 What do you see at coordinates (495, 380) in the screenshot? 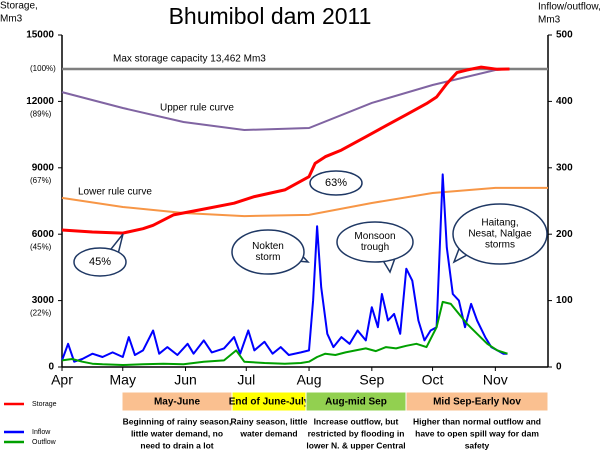
I see `x-tick-label: Nov` at bounding box center [495, 380].